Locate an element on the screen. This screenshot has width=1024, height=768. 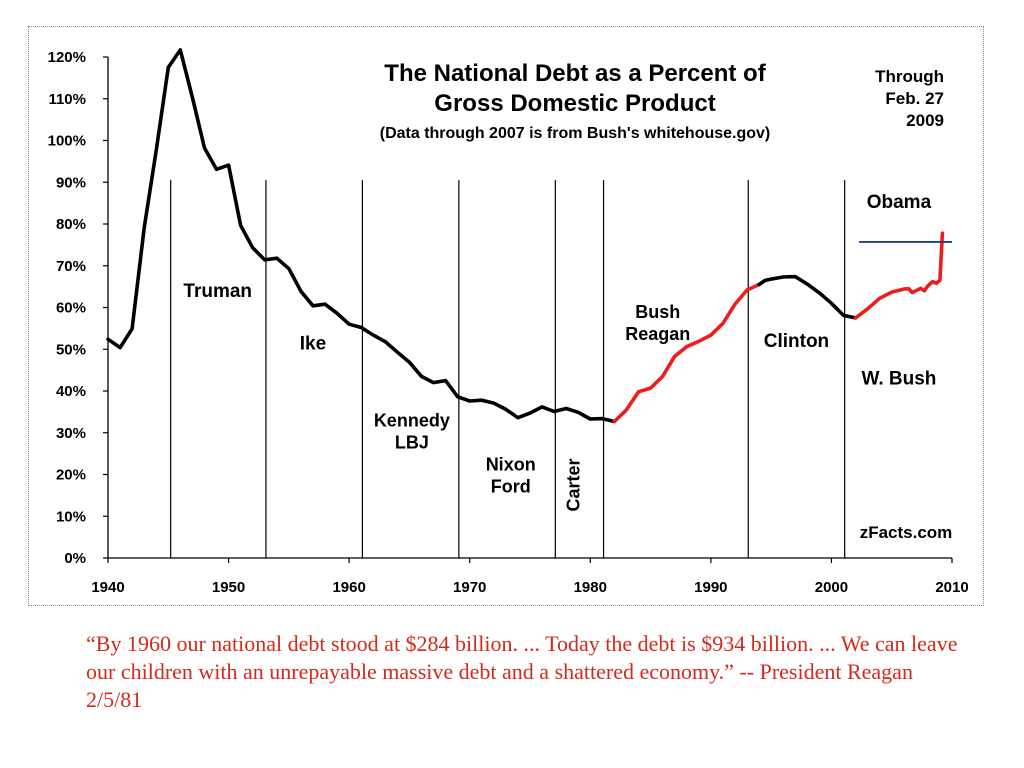
x-tick-label: 1990 is located at coordinates (710, 587).